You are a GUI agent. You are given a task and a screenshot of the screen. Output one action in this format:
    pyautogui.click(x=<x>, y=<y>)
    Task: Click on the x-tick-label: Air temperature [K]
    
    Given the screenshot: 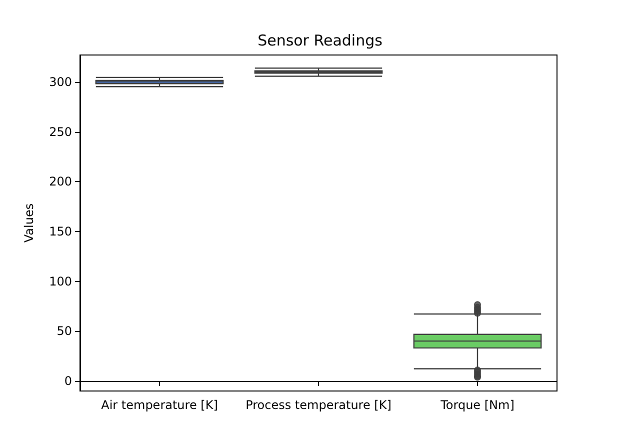 What is the action you would take?
    pyautogui.click(x=159, y=405)
    